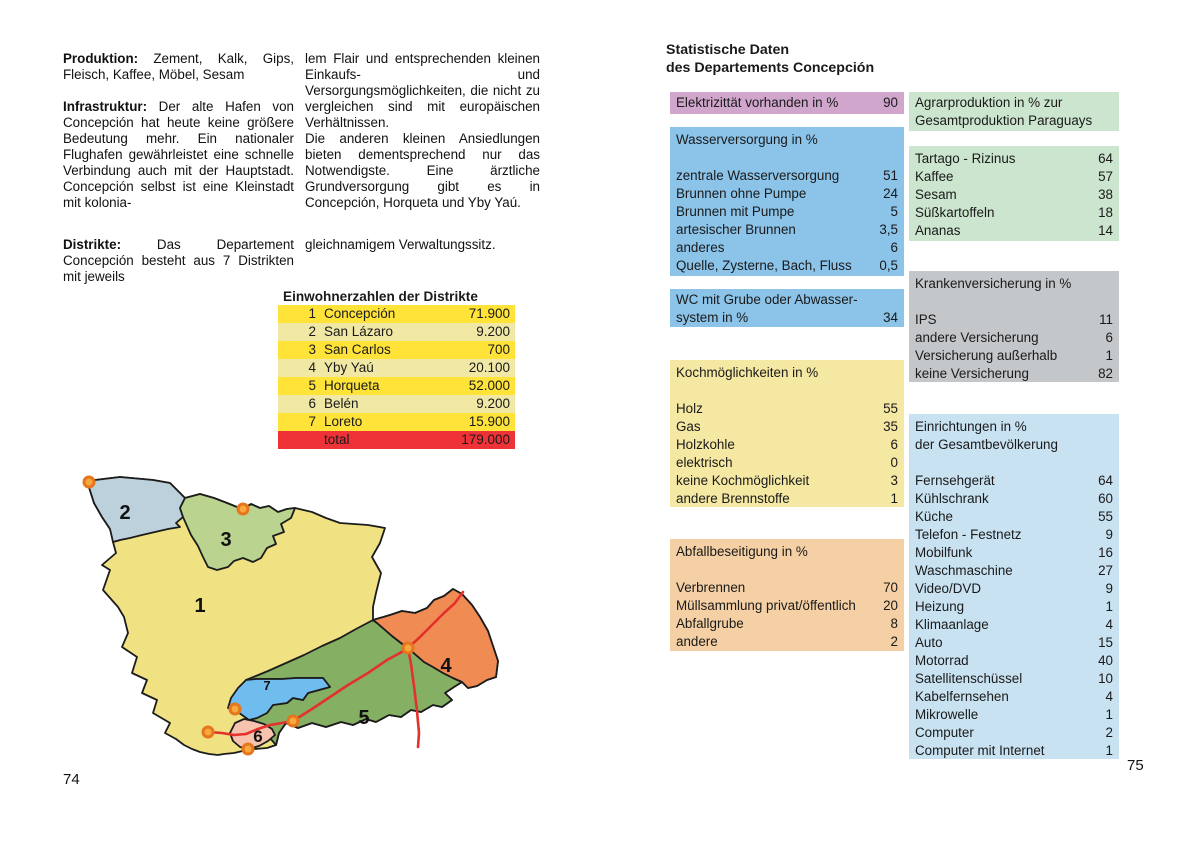 This screenshot has height=850, width=1198. I want to click on box-header: WC mit Grube oder Abwasser-, so click(787, 300).